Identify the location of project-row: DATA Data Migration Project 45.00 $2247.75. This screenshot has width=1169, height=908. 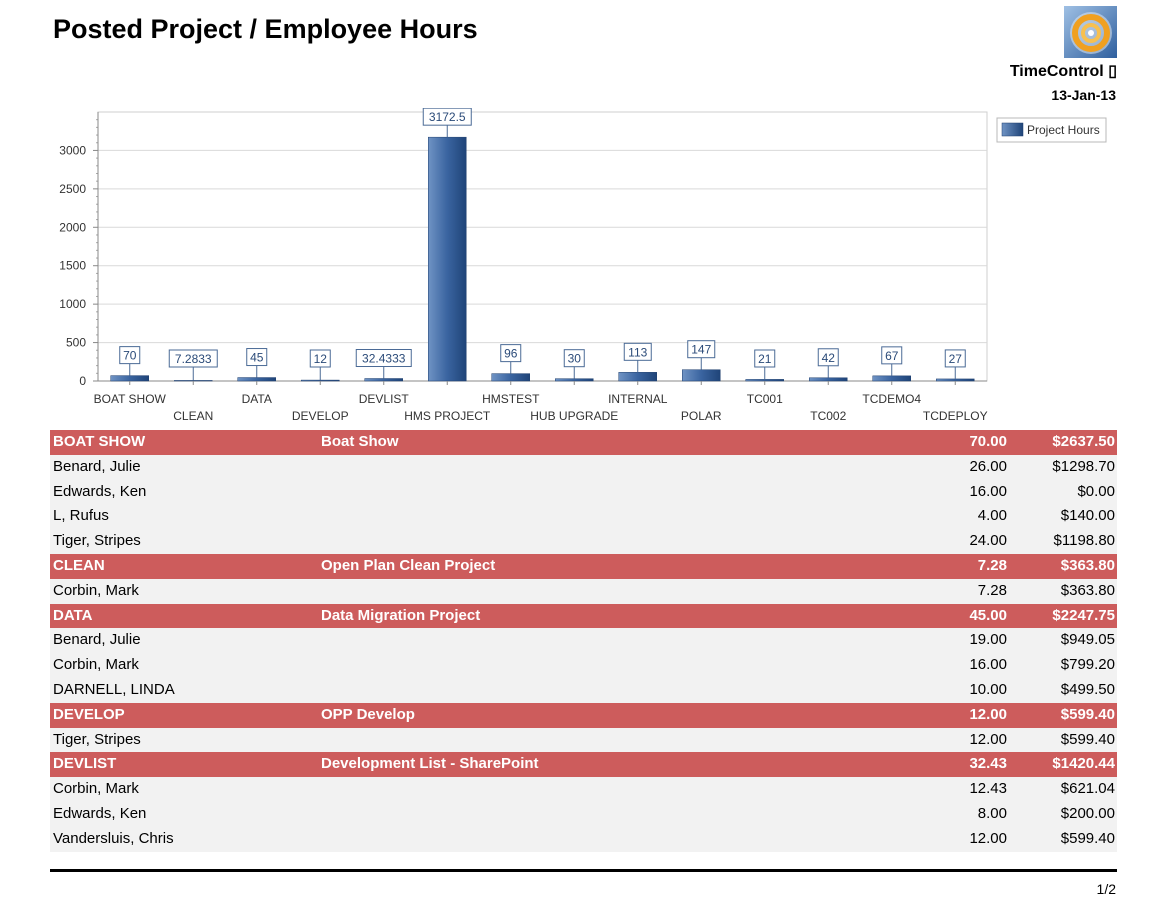
(583, 616).